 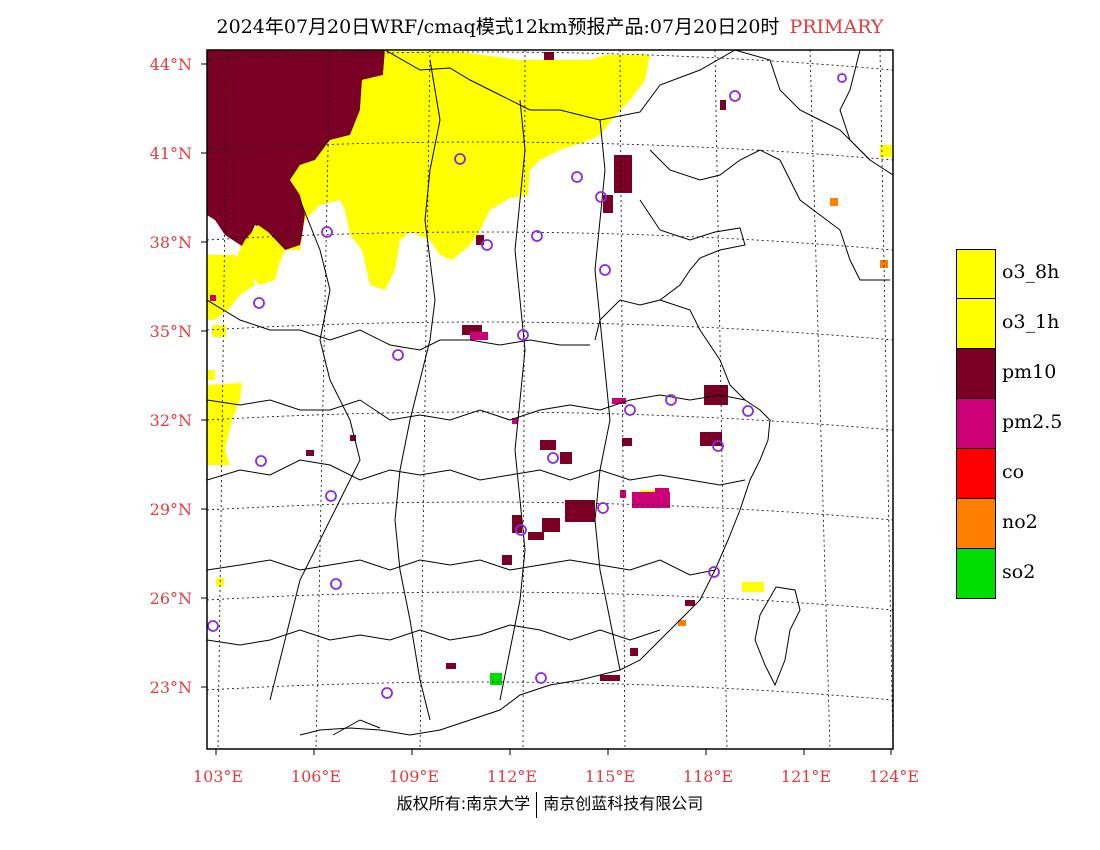 I want to click on so2-region, so click(x=496, y=679).